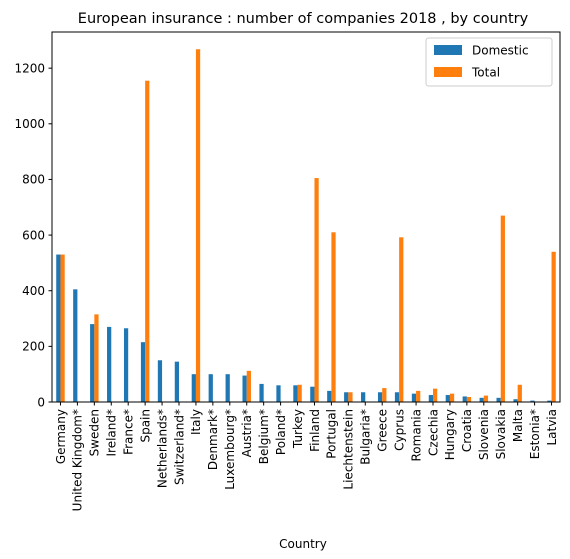  Describe the element at coordinates (312, 394) in the screenshot. I see `bar-domestic-finland` at that location.